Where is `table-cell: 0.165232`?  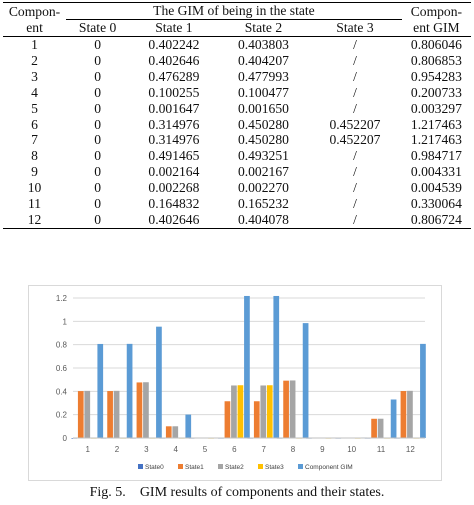
table-cell: 0.165232 is located at coordinates (263, 204).